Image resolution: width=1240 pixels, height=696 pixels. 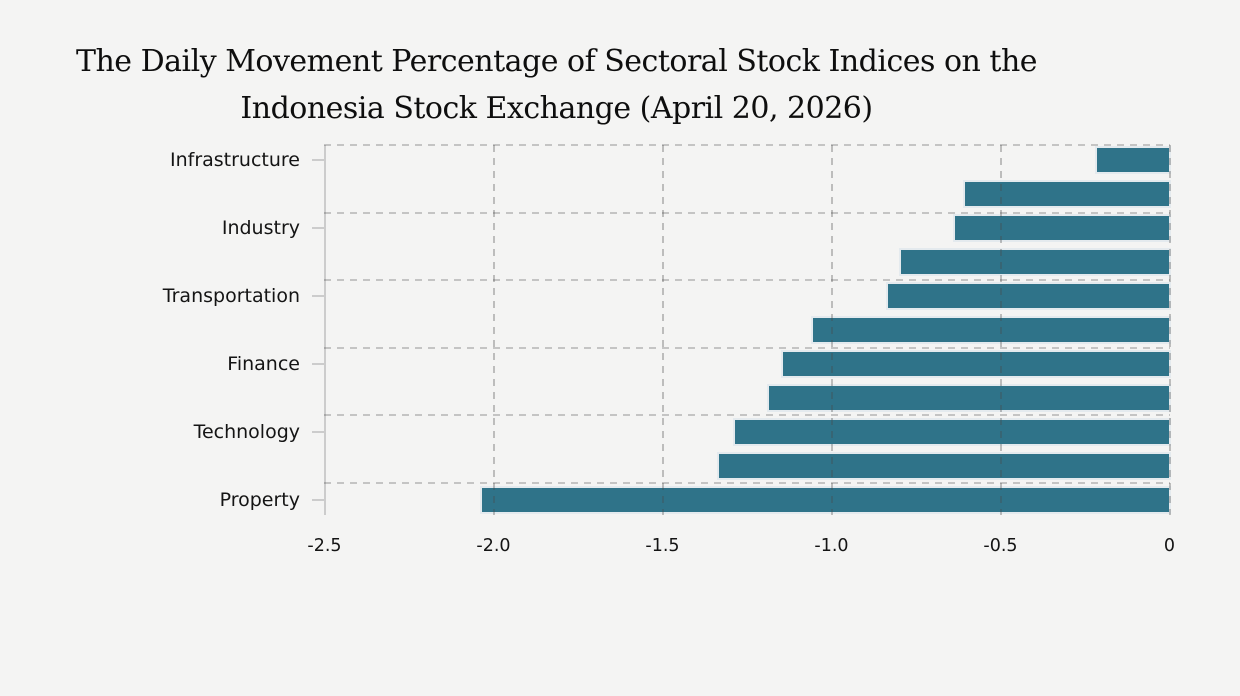 I want to click on x-axis-tick-label: 0, so click(x=1169, y=546).